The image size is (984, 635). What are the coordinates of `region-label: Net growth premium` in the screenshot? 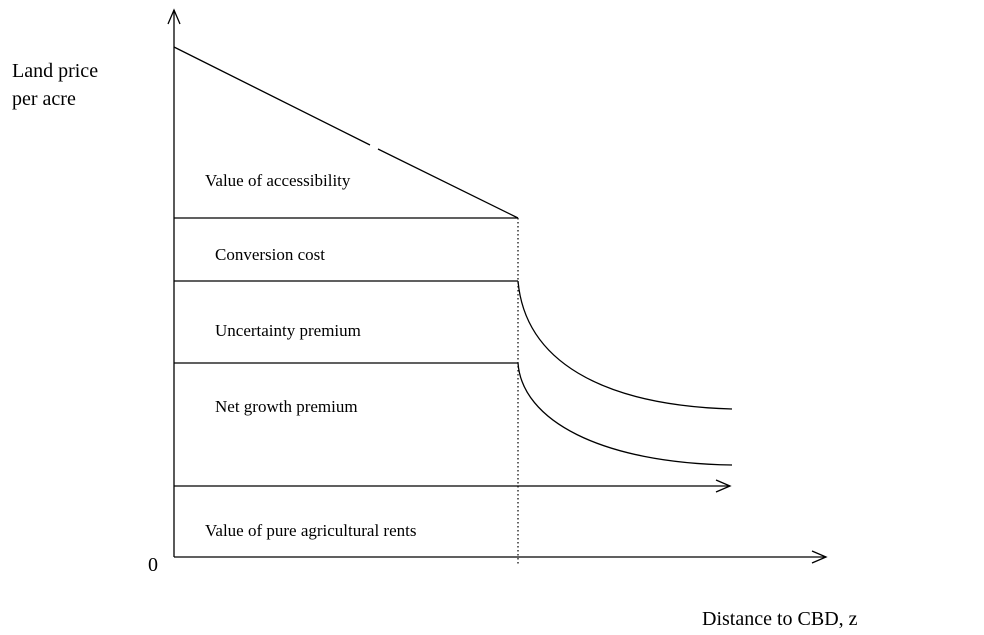 It's located at (286, 406).